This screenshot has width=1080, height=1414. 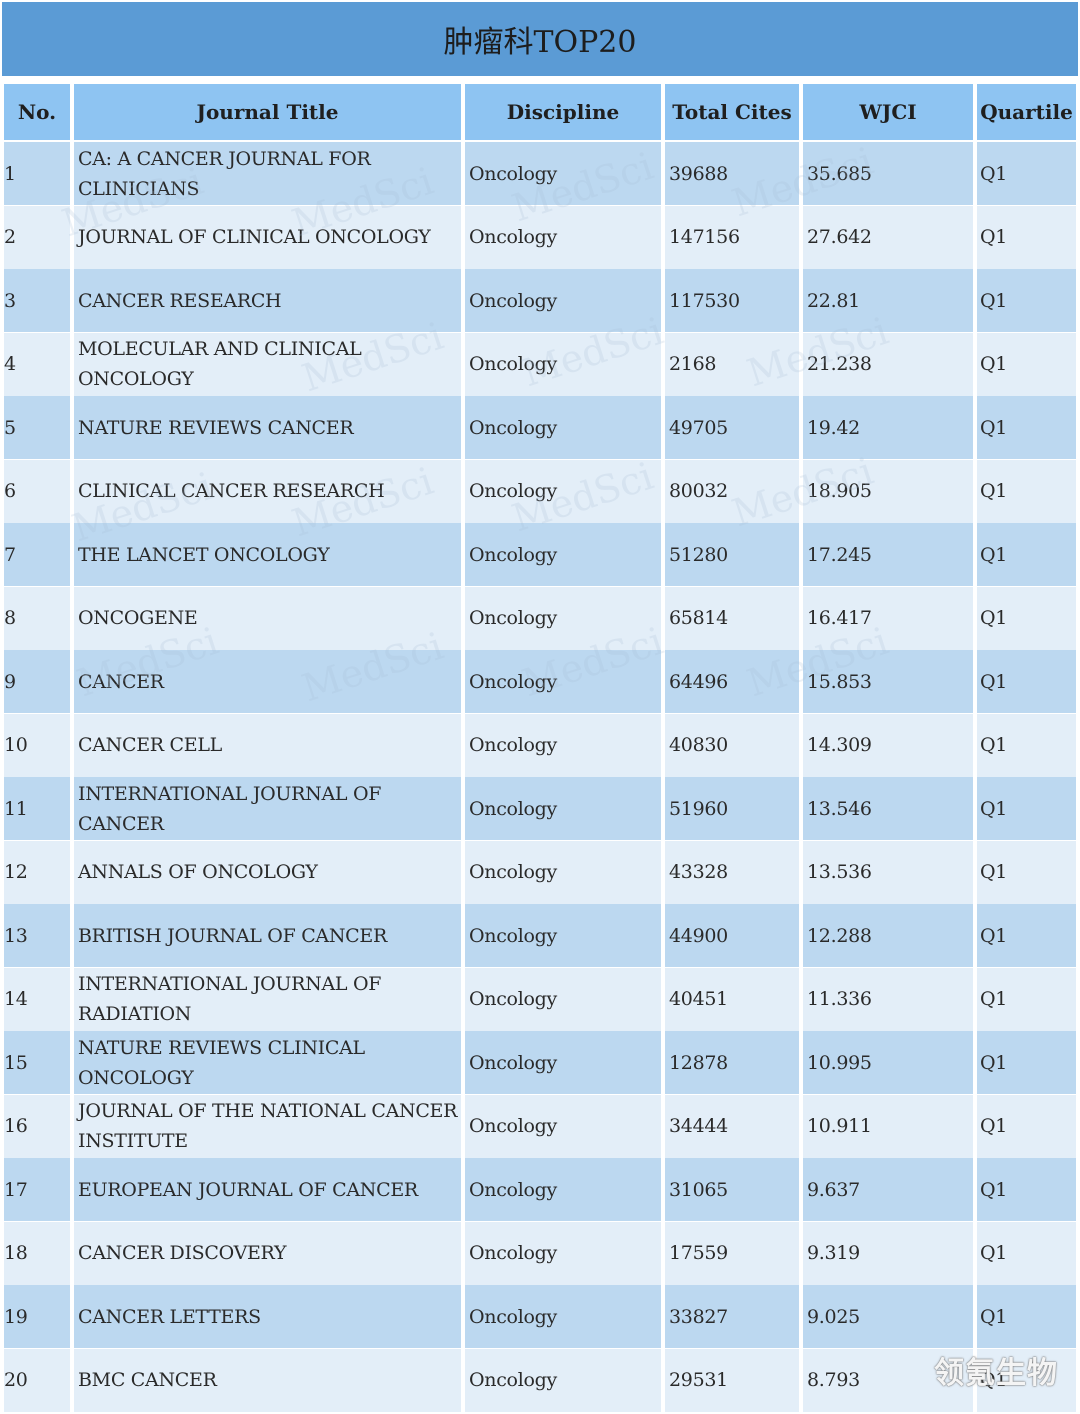 What do you see at coordinates (267, 112) in the screenshot?
I see `header-journal-title: Journal Title` at bounding box center [267, 112].